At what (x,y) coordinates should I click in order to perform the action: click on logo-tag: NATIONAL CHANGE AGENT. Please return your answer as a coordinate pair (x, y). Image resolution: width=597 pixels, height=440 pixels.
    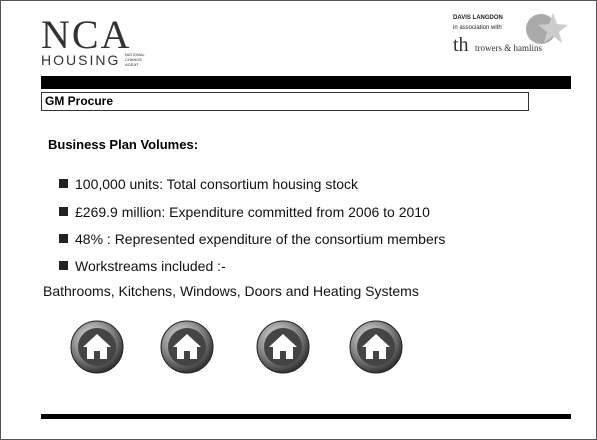
    Looking at the image, I should click on (135, 59).